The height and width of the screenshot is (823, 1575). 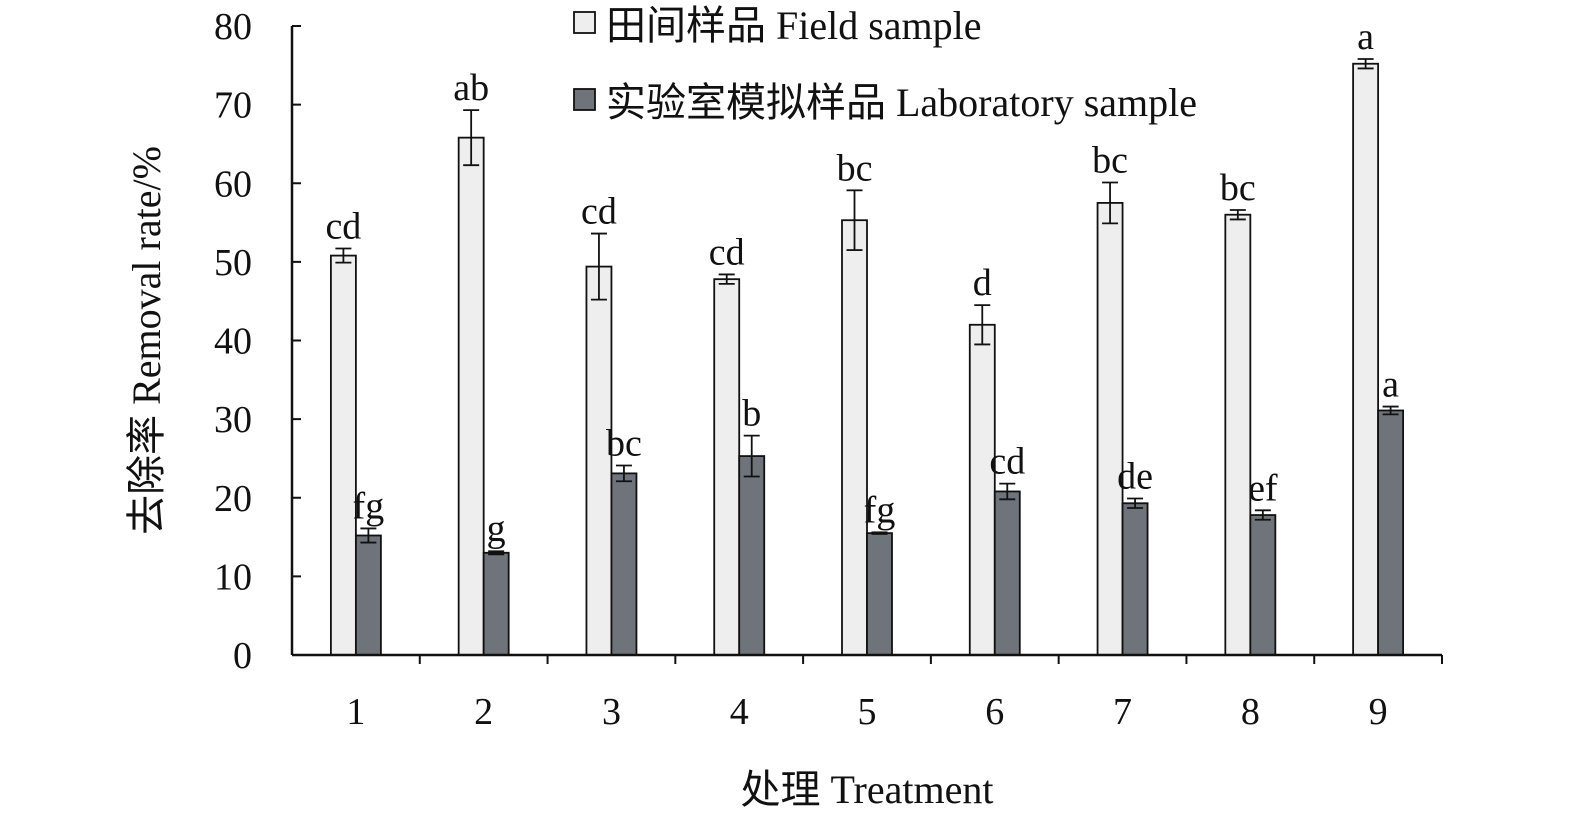 I want to click on legend-label: 实验室模拟样品 Laboratory sample, so click(x=901, y=102).